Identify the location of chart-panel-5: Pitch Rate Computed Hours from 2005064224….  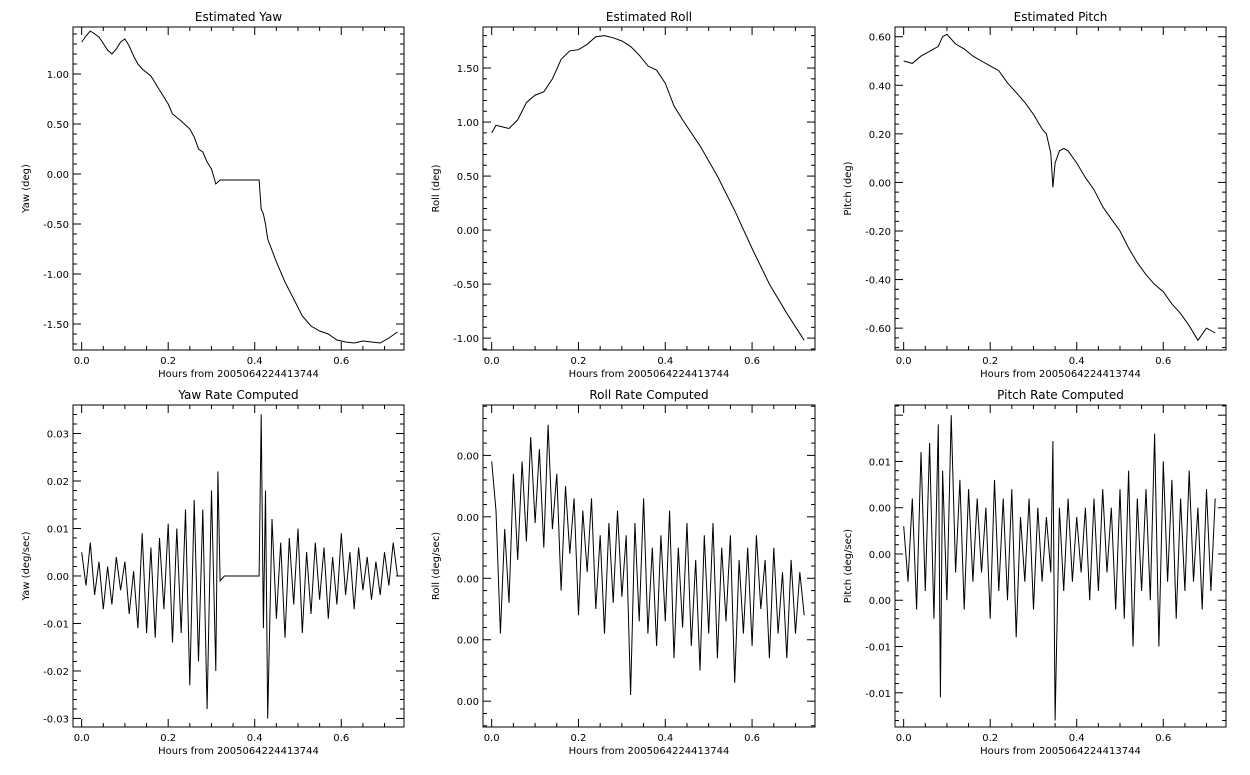
(1035, 572).